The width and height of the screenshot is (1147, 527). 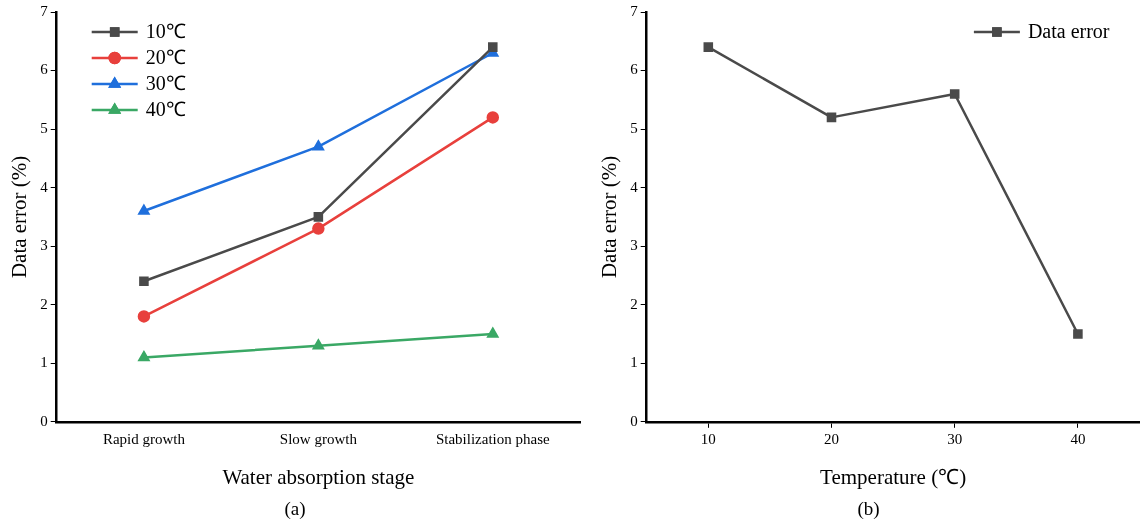 What do you see at coordinates (165, 83) in the screenshot?
I see `legend-label: 30℃` at bounding box center [165, 83].